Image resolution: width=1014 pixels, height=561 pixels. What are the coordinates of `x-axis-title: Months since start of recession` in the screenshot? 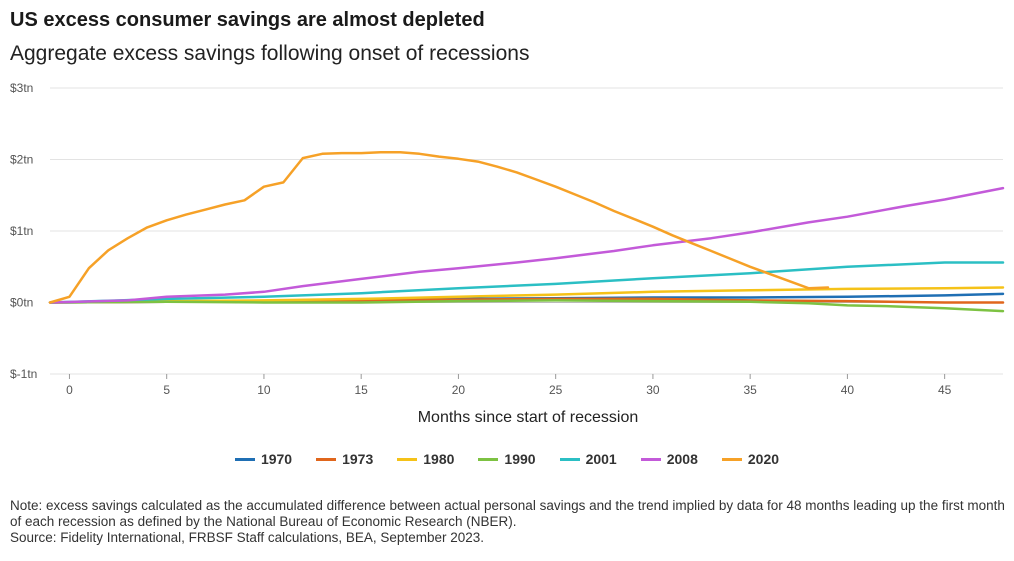 It's located at (528, 417).